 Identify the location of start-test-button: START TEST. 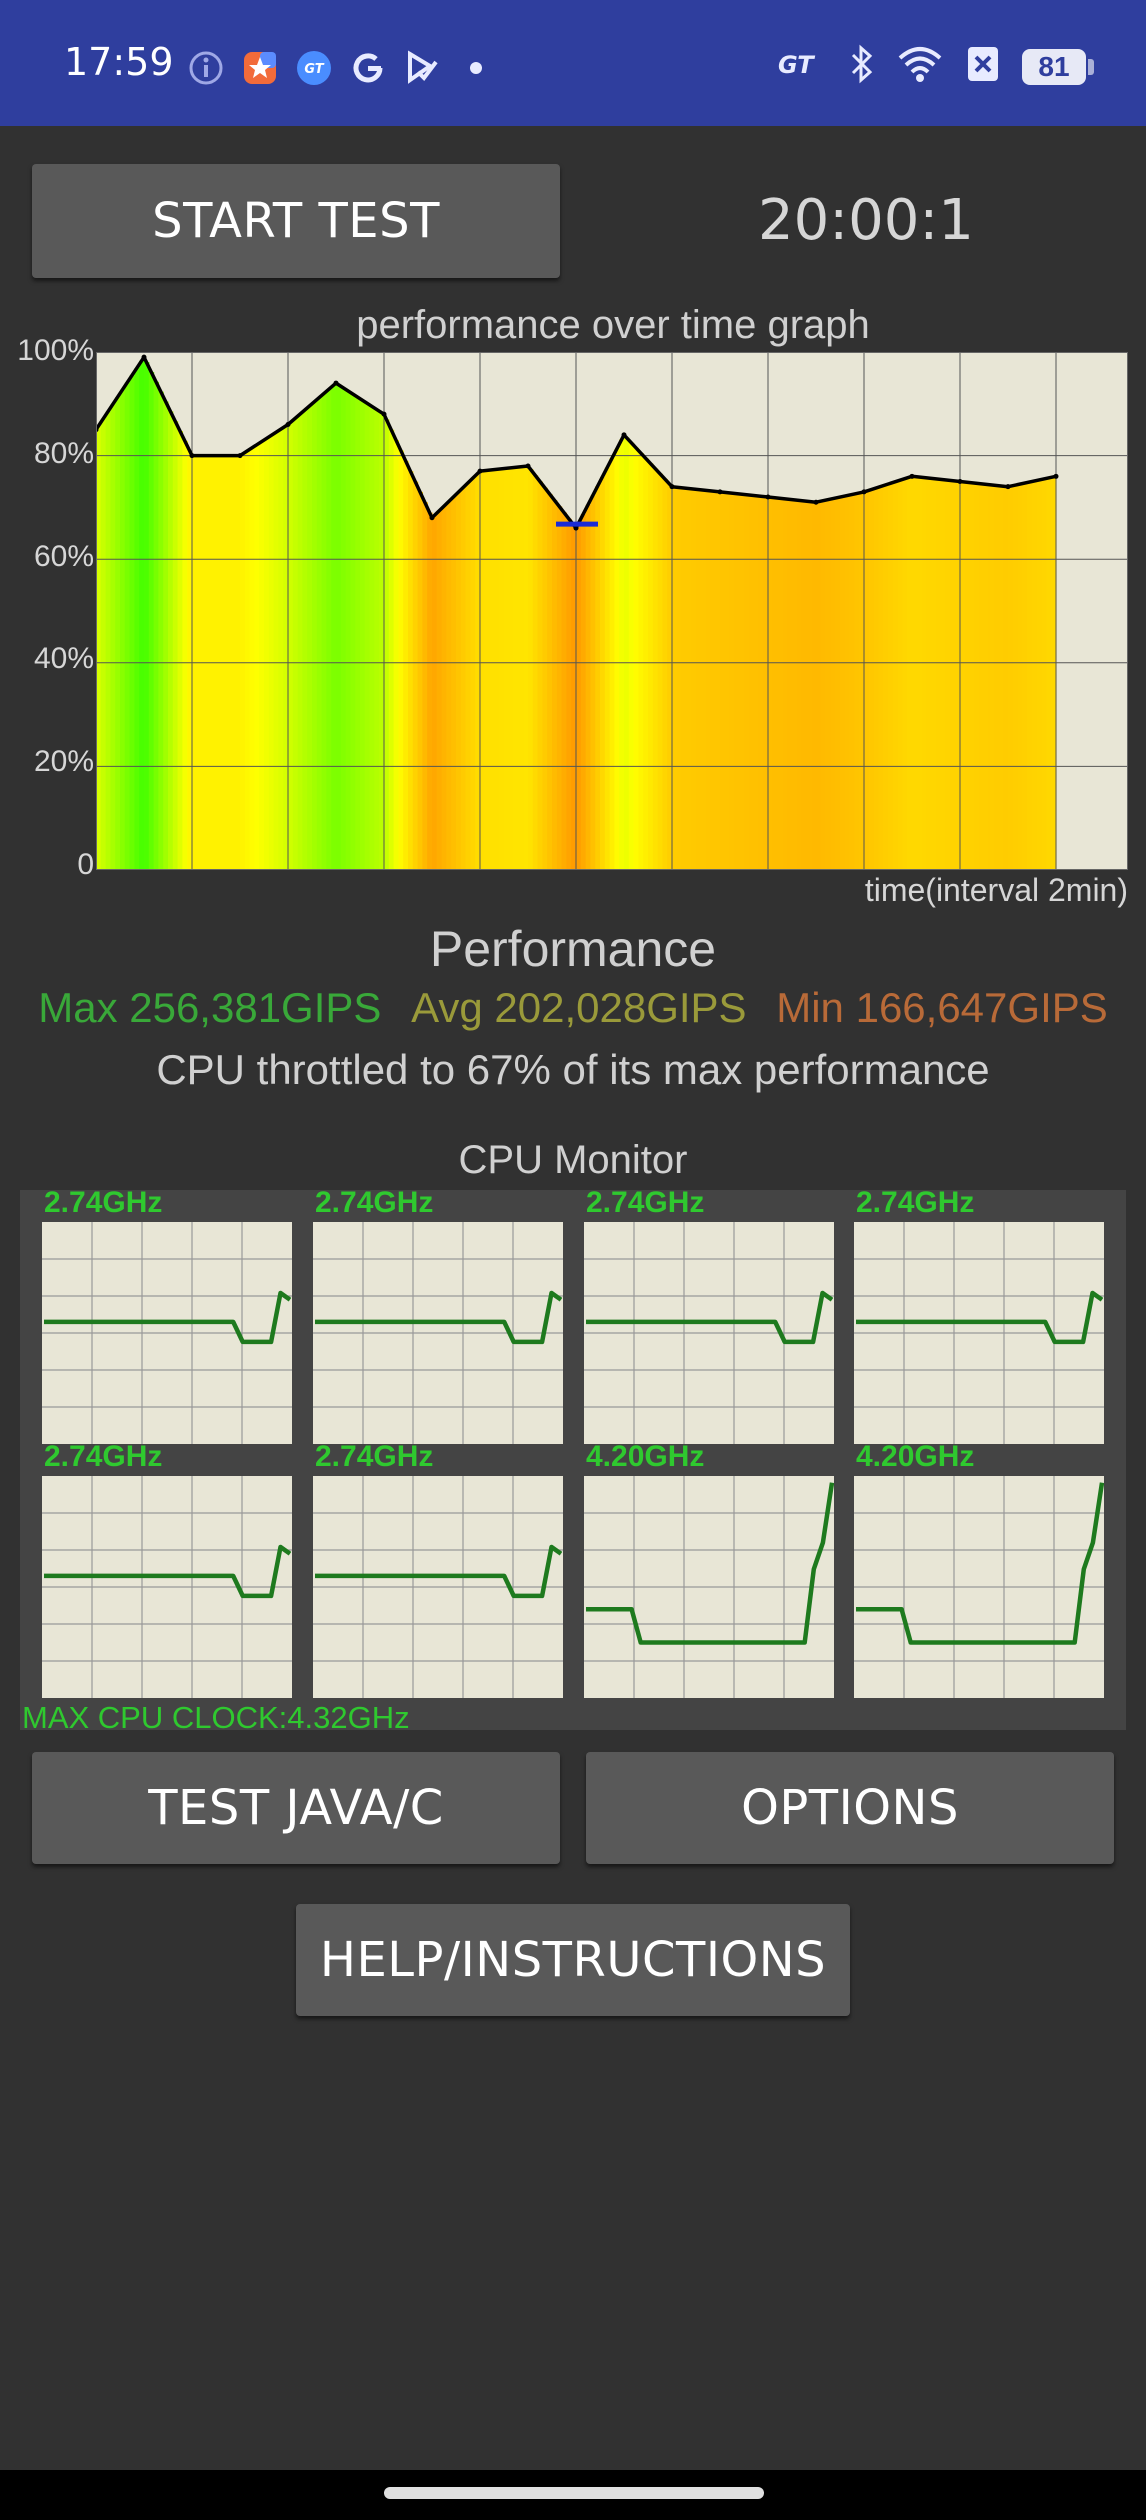
(296, 221).